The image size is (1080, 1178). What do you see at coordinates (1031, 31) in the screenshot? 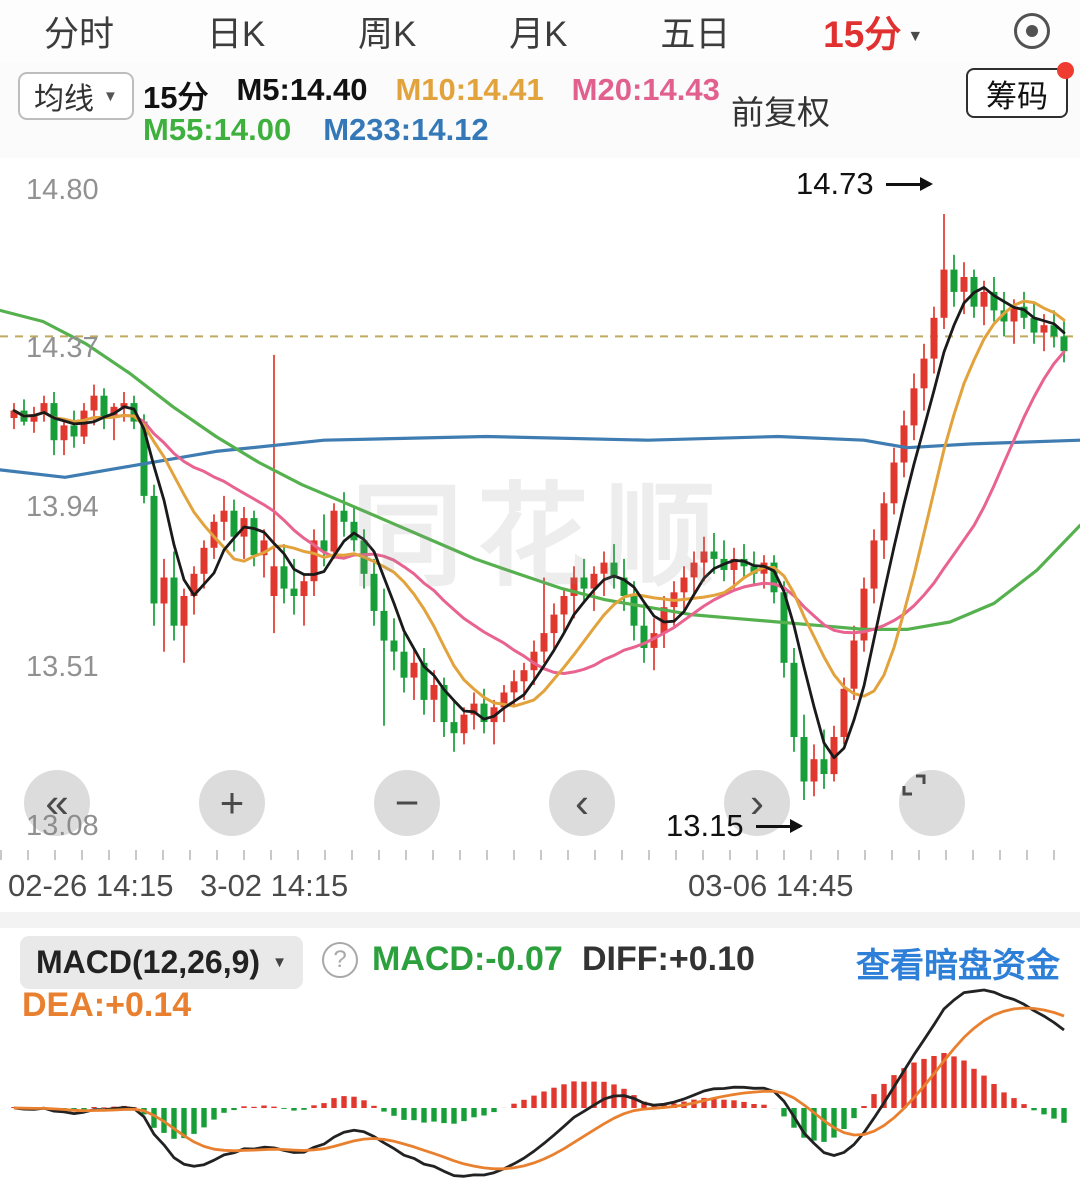
I see `settings-target-icon` at bounding box center [1031, 31].